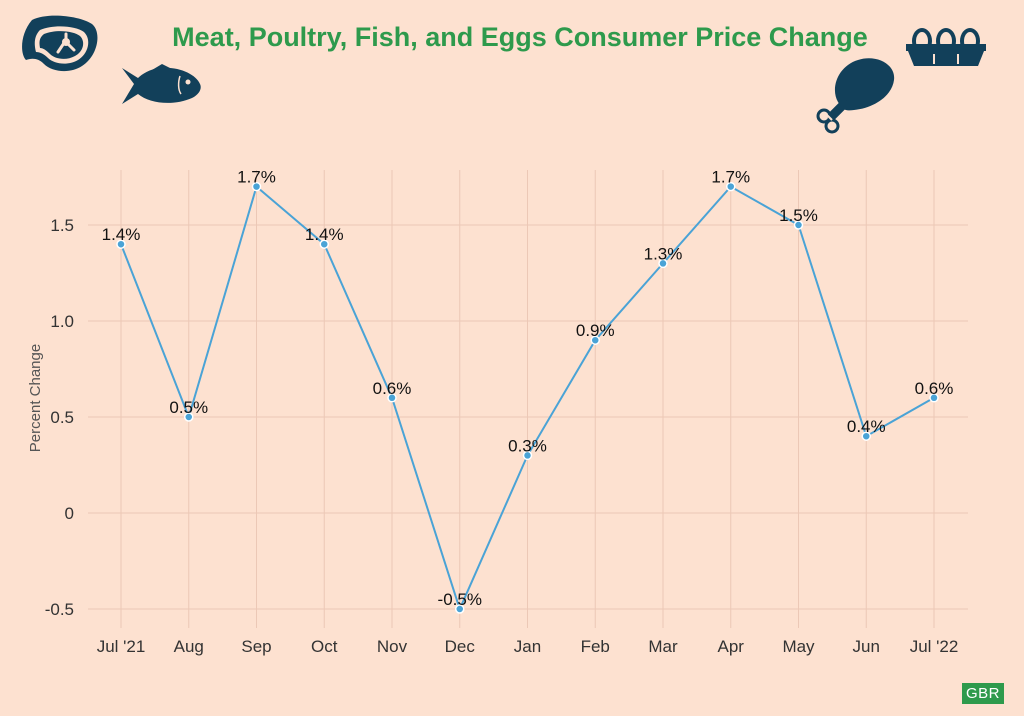 The image size is (1024, 716). What do you see at coordinates (866, 646) in the screenshot?
I see `x-tick-label: Jun` at bounding box center [866, 646].